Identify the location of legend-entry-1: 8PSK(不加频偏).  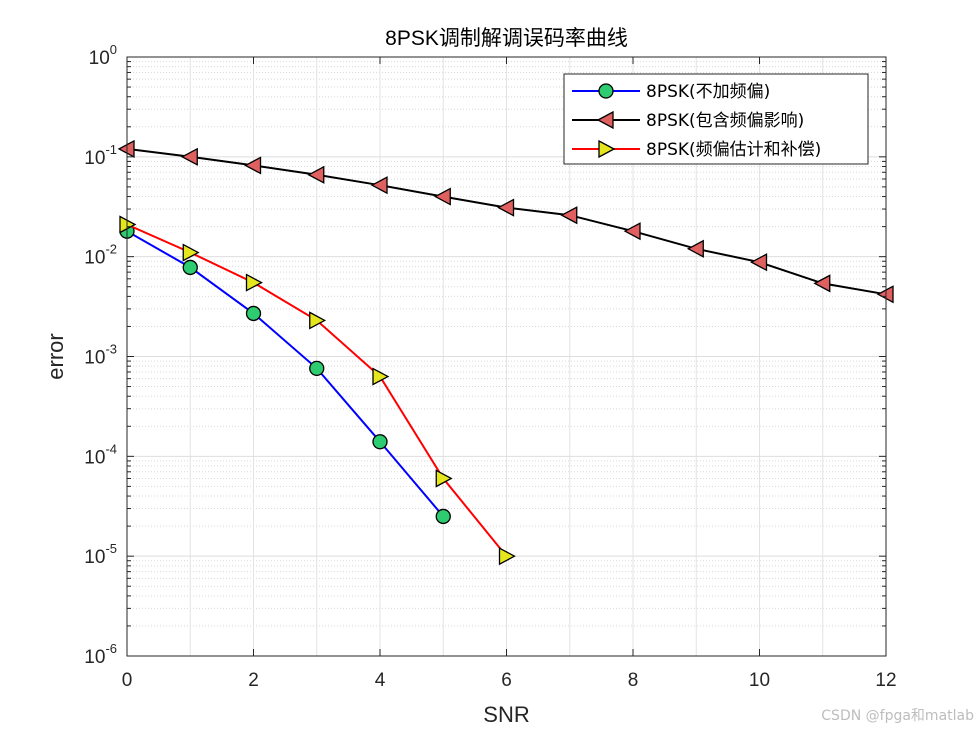
(671, 92).